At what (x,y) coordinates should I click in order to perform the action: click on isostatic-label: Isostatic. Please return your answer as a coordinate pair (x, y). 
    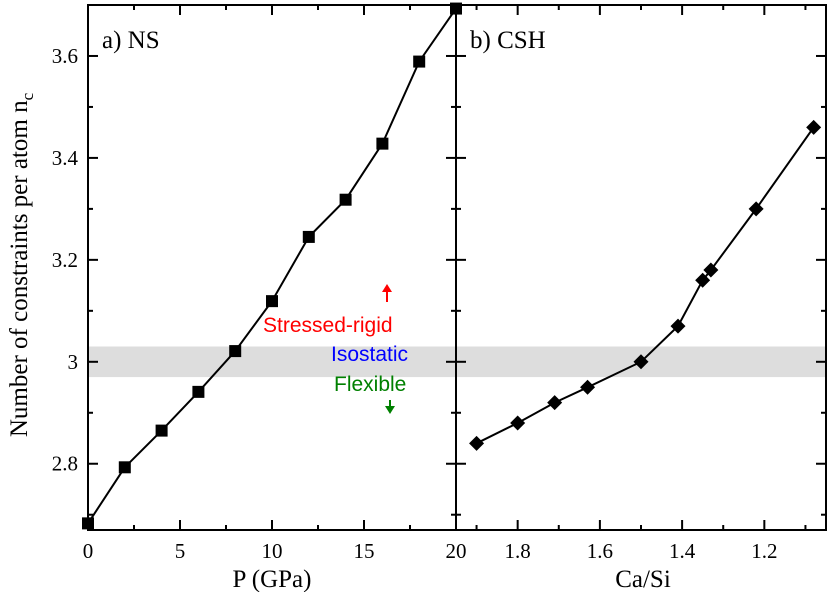
    Looking at the image, I should click on (369, 354).